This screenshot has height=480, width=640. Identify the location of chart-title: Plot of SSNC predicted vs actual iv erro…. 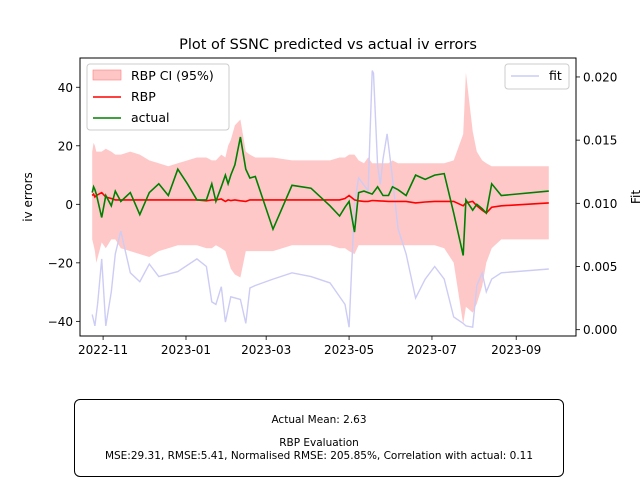
(328, 45).